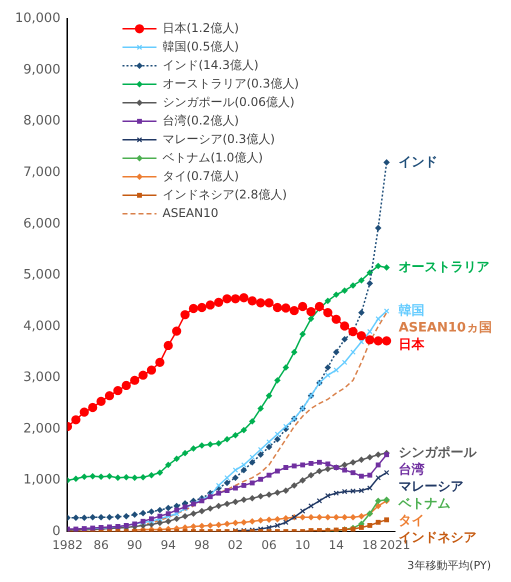 This screenshot has width=511, height=582. I want to click on x-tick-label: 02, so click(236, 545).